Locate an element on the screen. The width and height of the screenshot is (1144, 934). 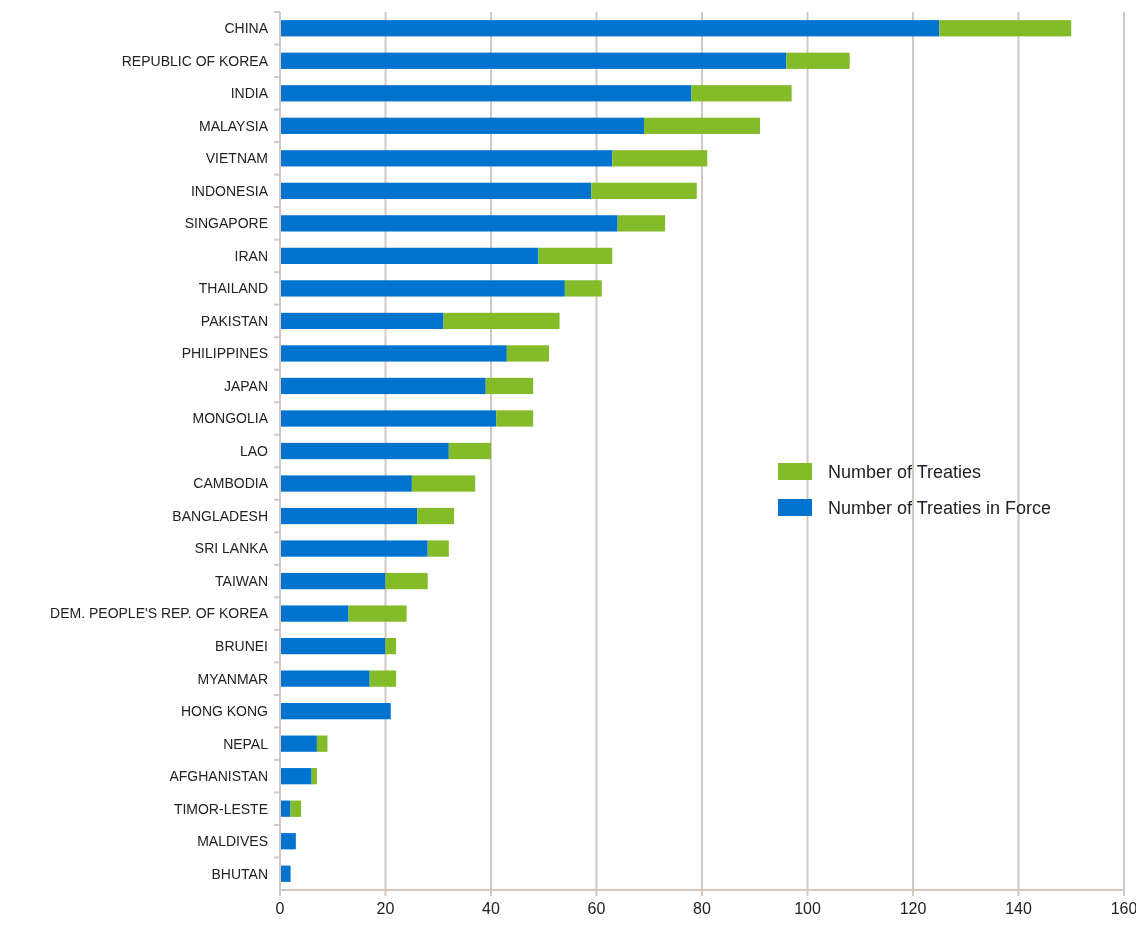
y-tick-label: CAMBODIA is located at coordinates (231, 483).